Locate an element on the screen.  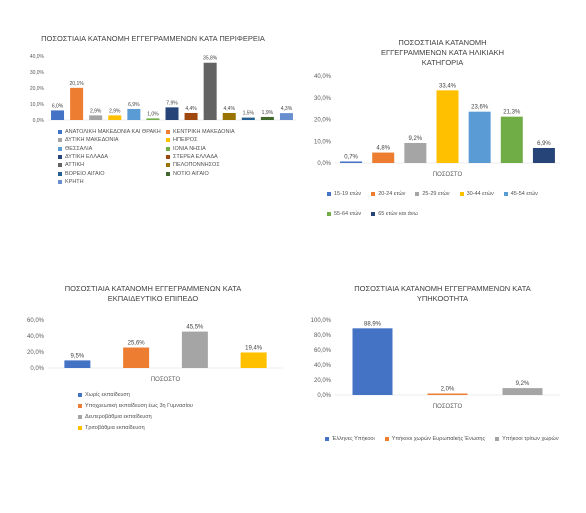
y-tick-label: 80,0% is located at coordinates (323, 336).